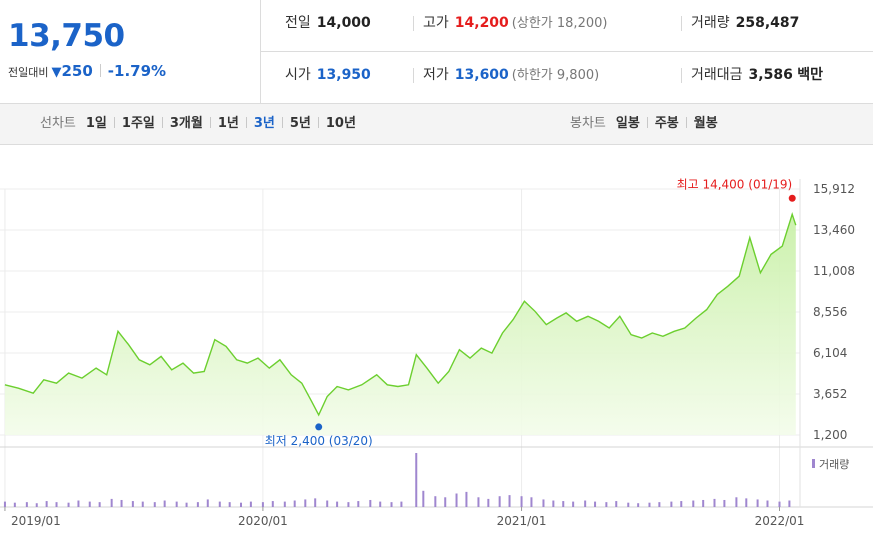 The width and height of the screenshot is (873, 536). What do you see at coordinates (56, 72) in the screenshot?
I see `down-triangle-icon: ▼` at bounding box center [56, 72].